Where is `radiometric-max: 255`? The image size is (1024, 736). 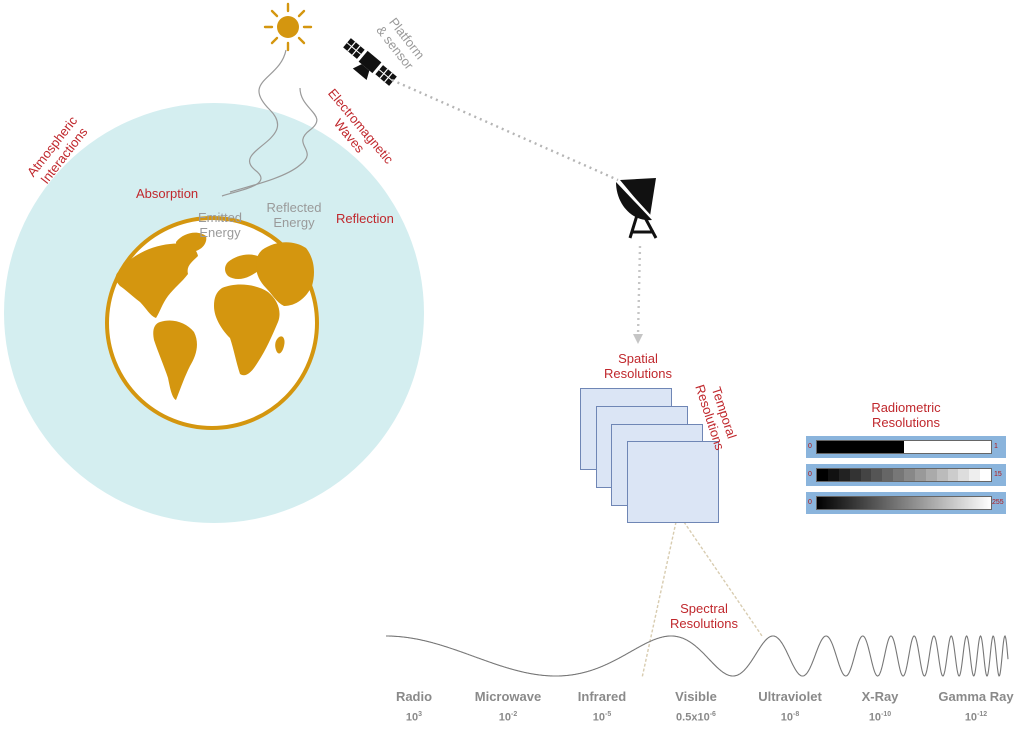 radiometric-max: 255 is located at coordinates (998, 502).